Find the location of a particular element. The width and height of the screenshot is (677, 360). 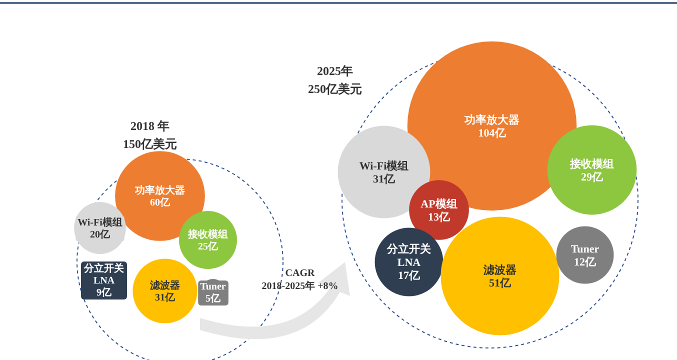

data-label: 20亿 is located at coordinates (100, 234).